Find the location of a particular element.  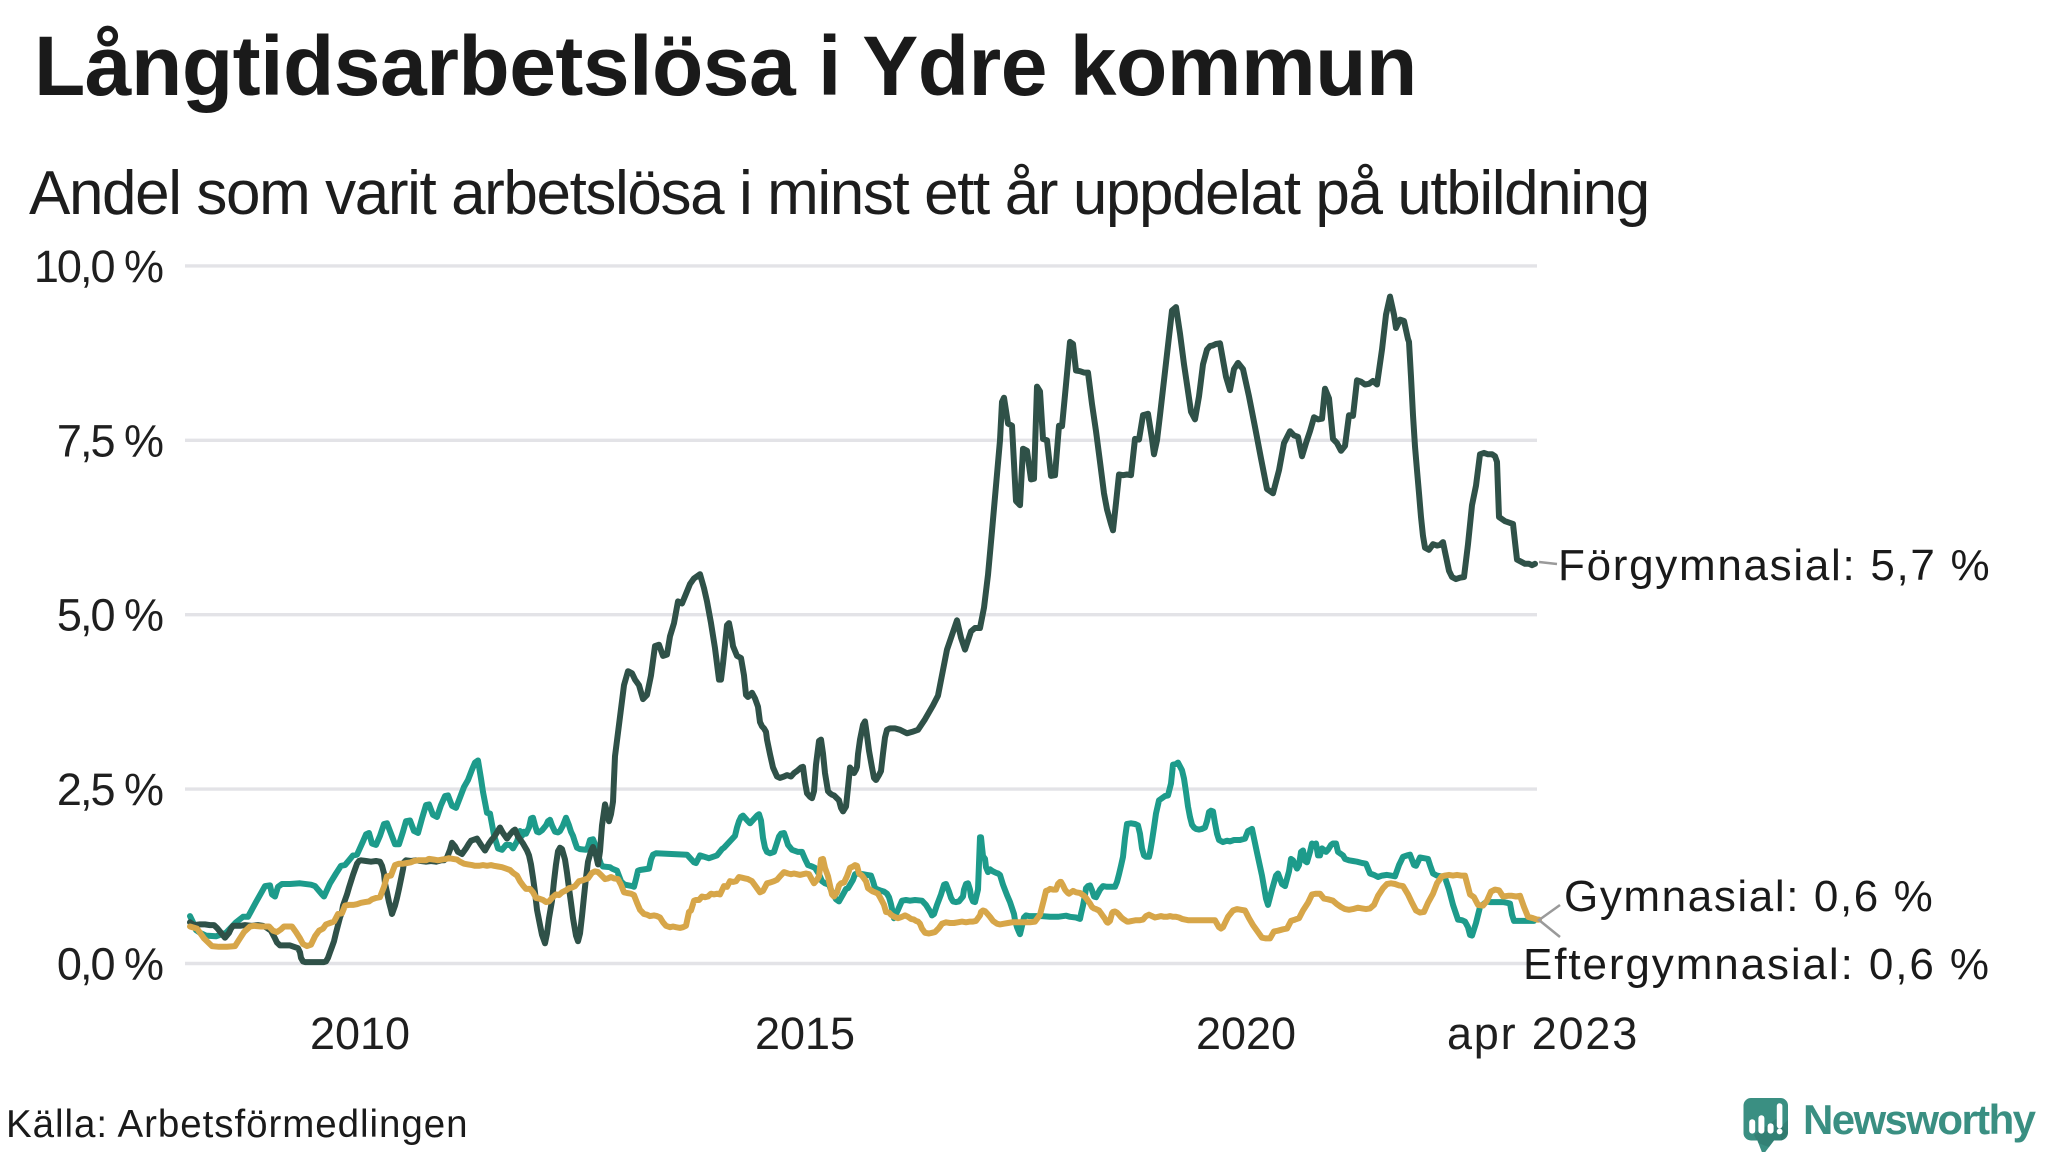

svg-text:Långtidsarbetslösa i Ydre komm: Långtidsarbetslösa i Ydre kommun is located at coordinates (725, 66).